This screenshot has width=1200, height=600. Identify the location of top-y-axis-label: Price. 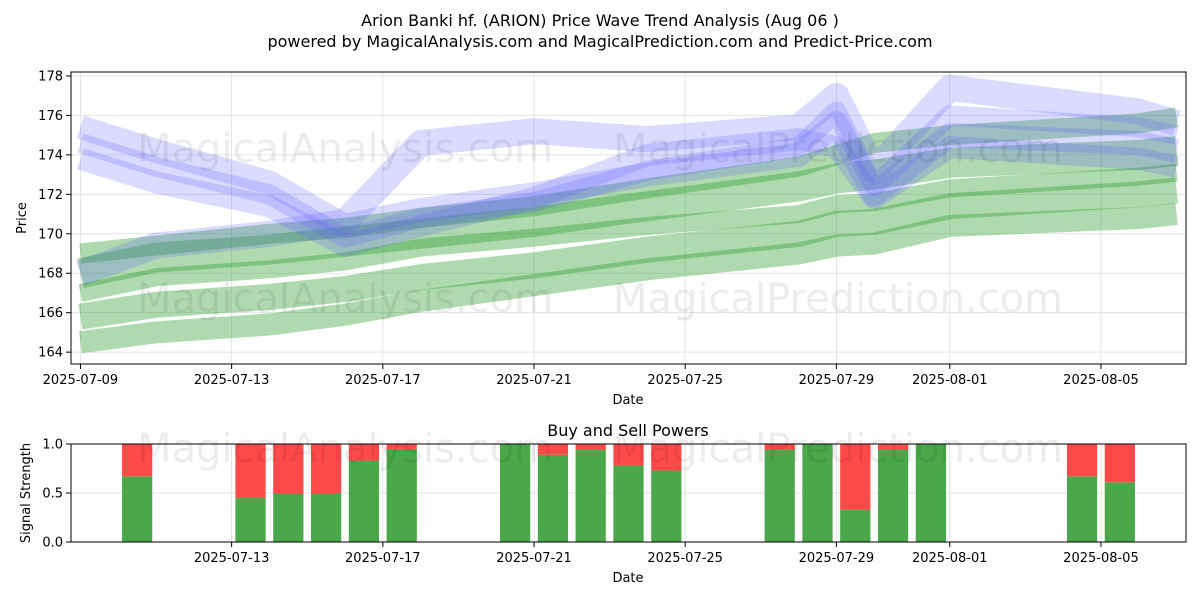
(22, 218).